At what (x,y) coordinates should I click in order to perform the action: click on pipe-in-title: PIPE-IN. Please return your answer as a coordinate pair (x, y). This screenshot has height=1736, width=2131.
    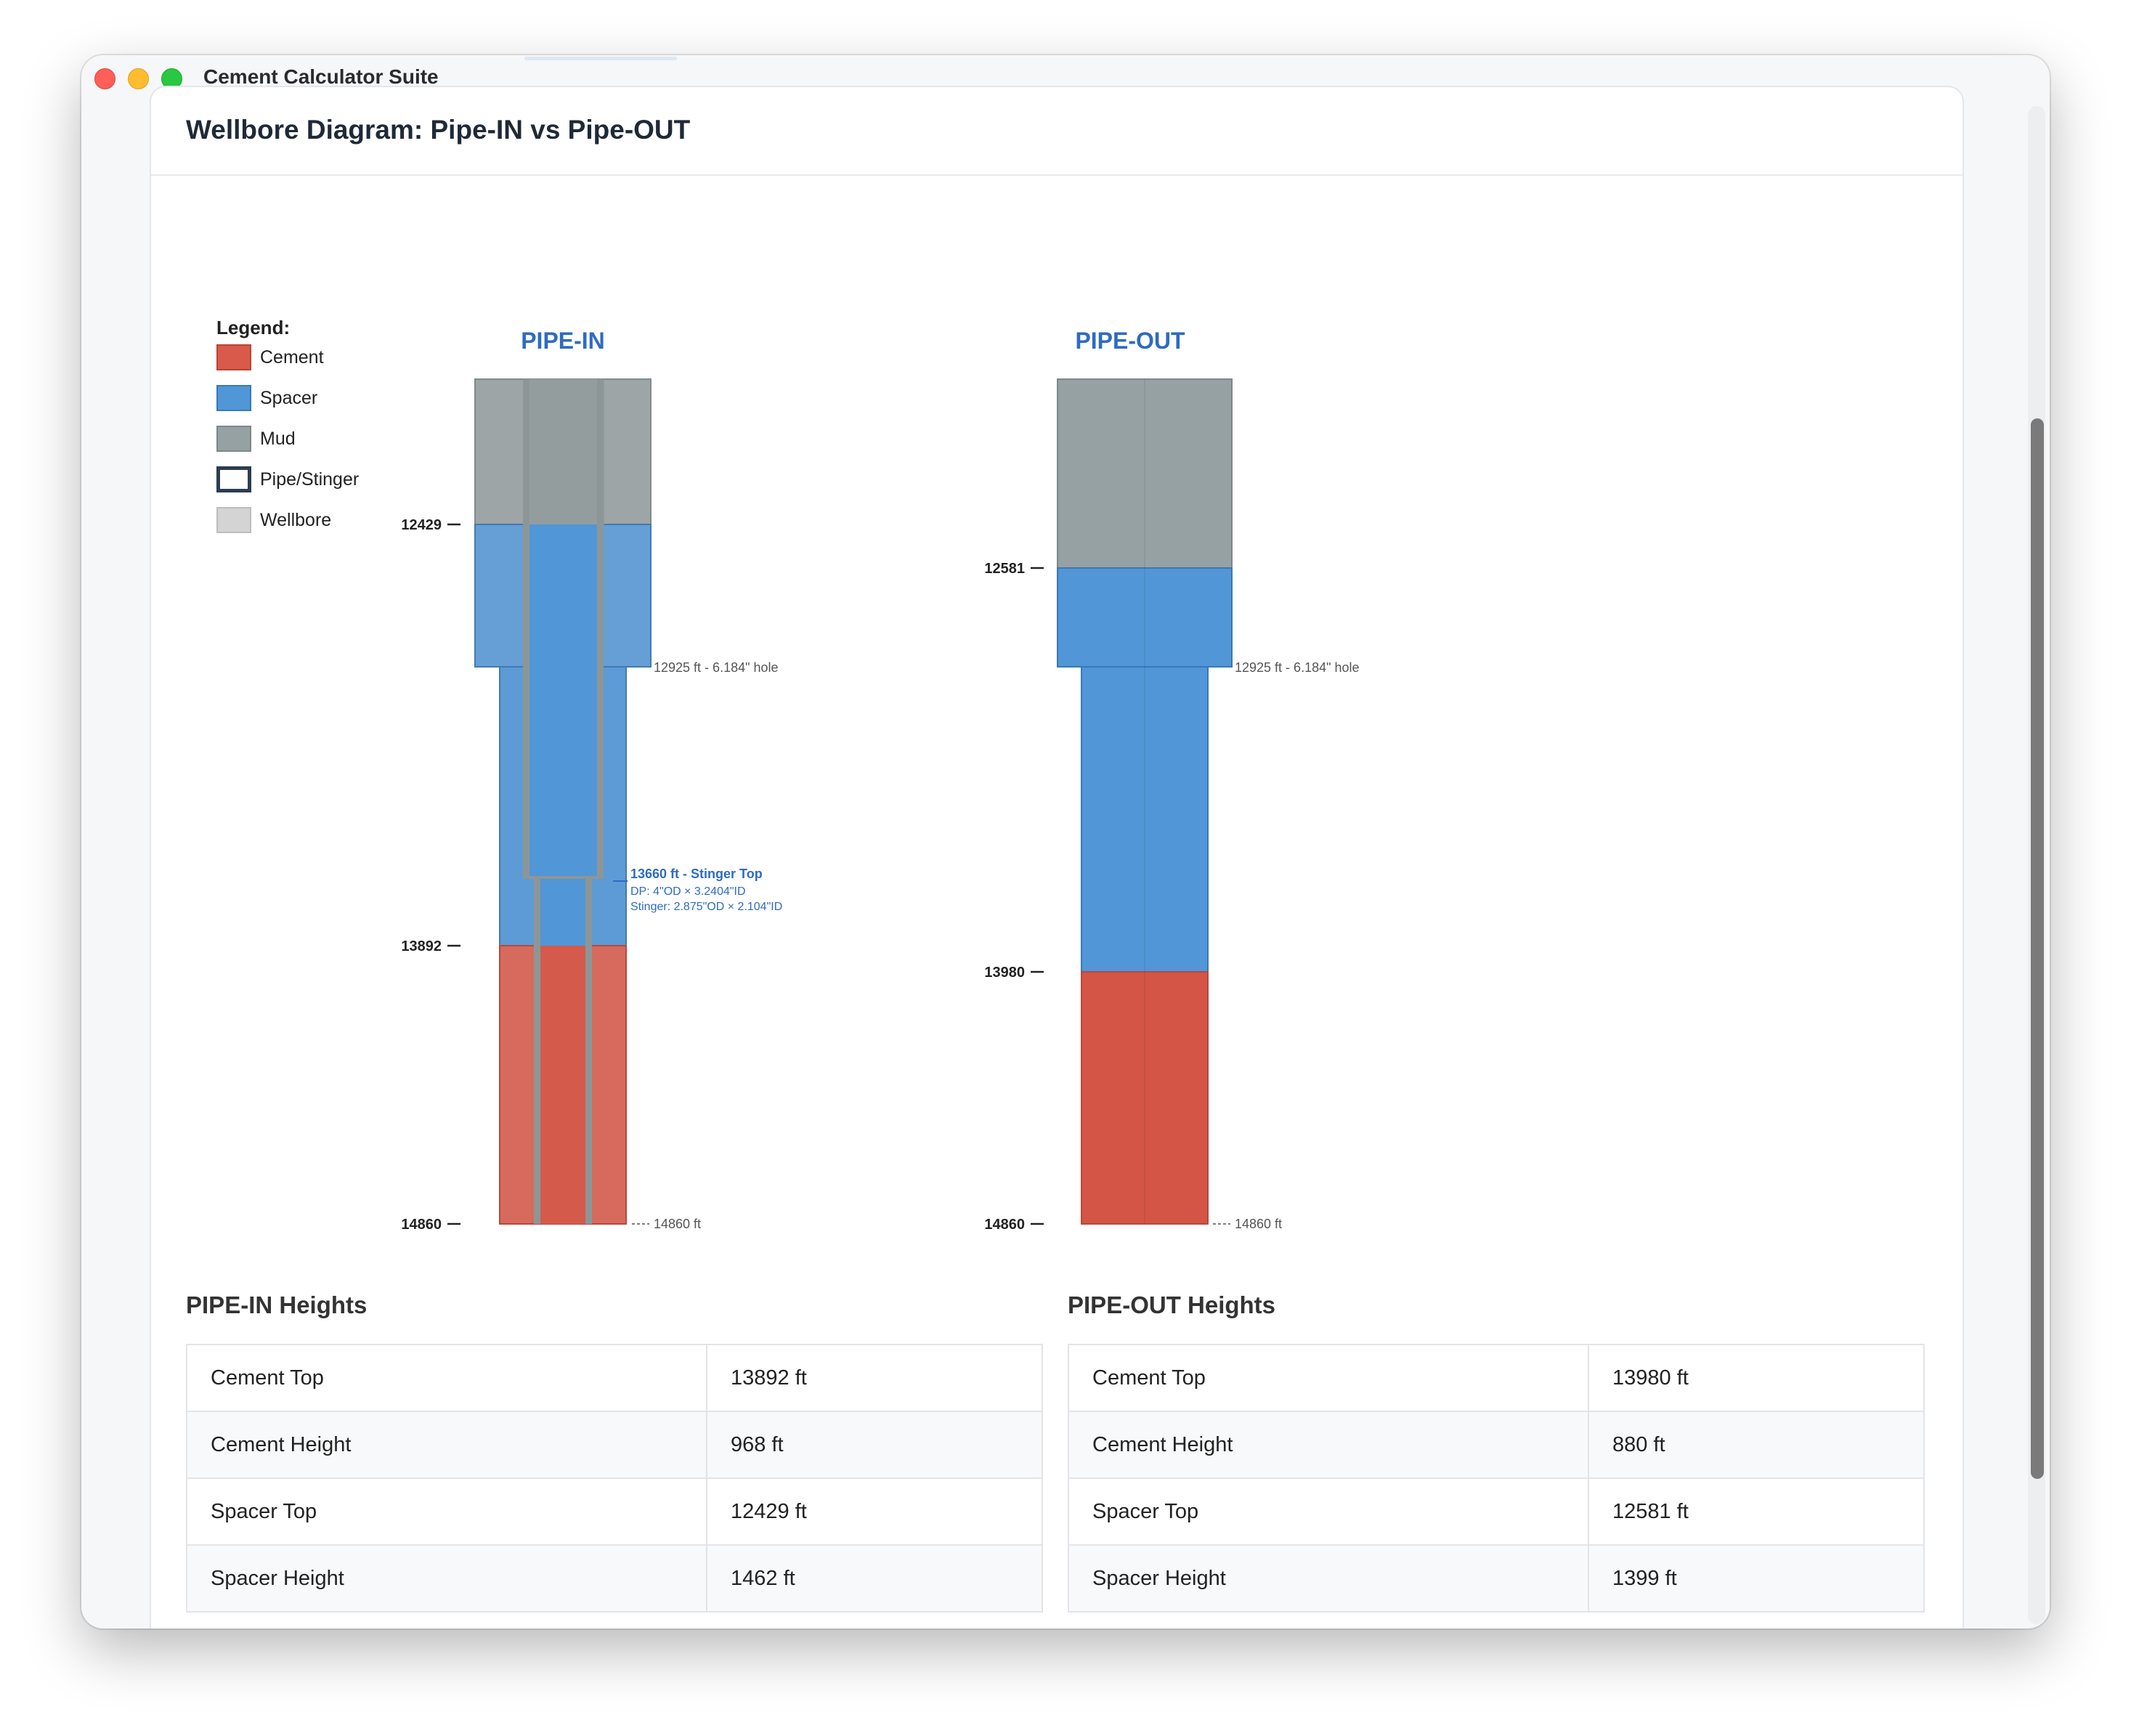
    Looking at the image, I should click on (563, 341).